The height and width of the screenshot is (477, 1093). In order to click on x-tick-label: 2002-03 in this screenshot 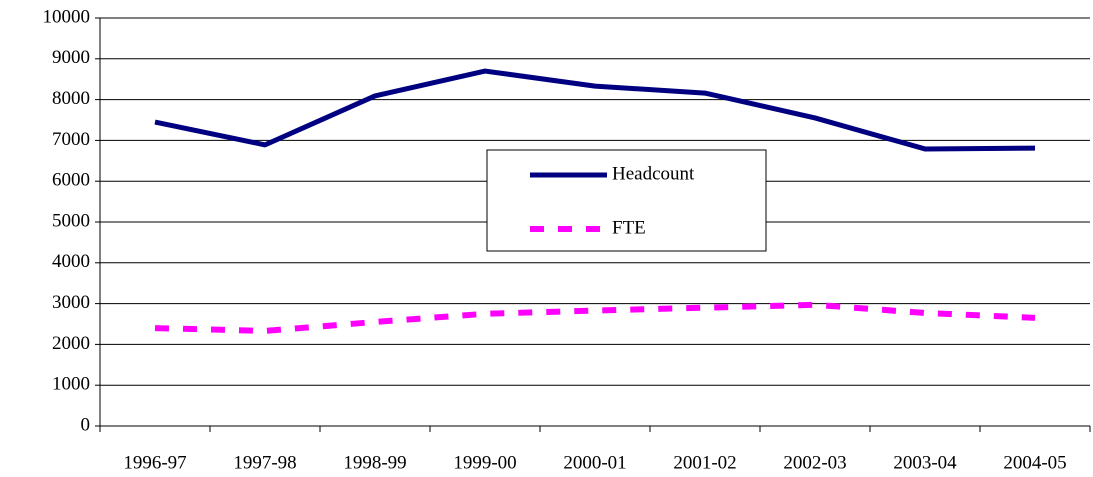, I will do `click(814, 462)`.